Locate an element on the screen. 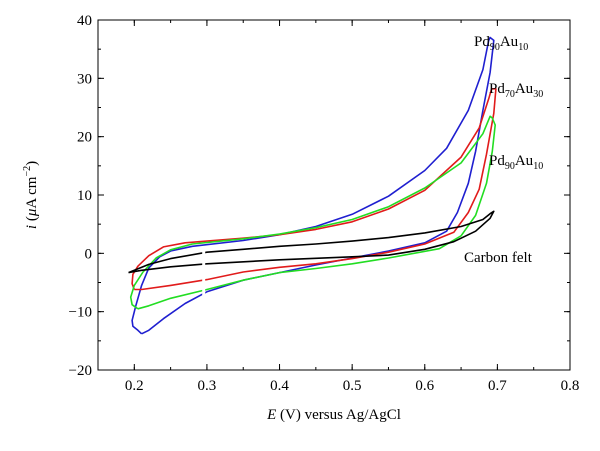 The width and height of the screenshot is (600, 451). y-tick-label: 20 is located at coordinates (84, 138).